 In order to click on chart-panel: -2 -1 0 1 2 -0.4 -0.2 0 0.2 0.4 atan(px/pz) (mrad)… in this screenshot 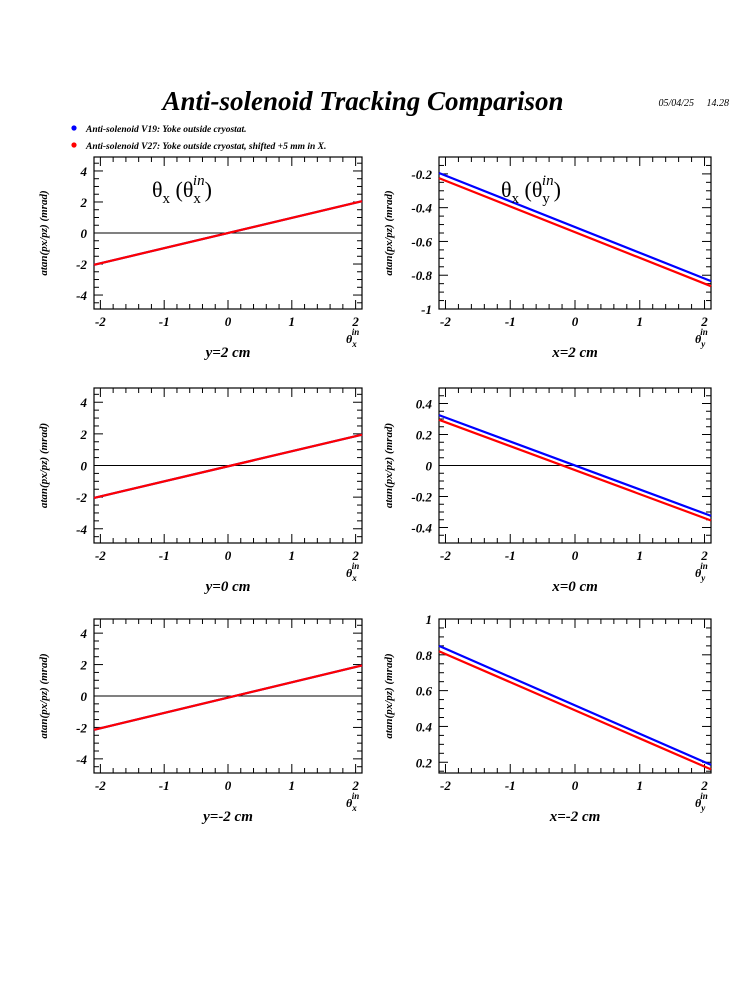, I will do `click(547, 491)`.